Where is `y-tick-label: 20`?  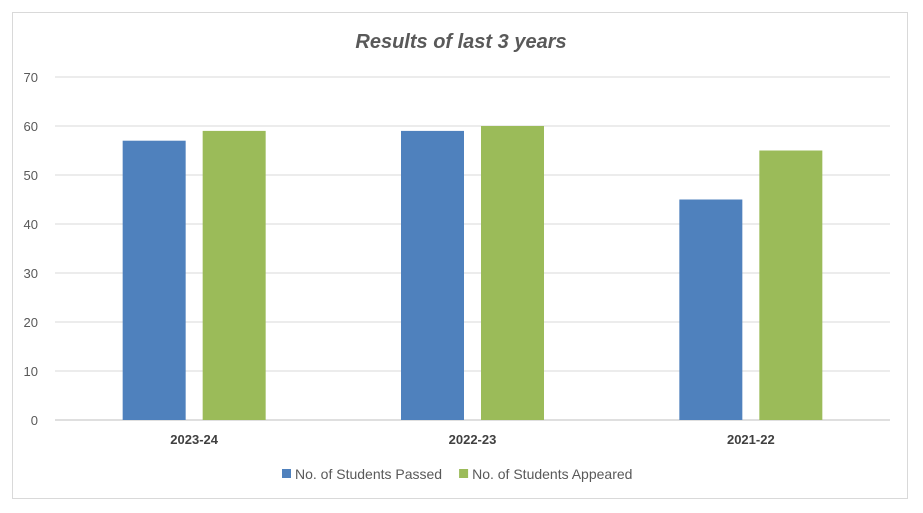
y-tick-label: 20 is located at coordinates (31, 322).